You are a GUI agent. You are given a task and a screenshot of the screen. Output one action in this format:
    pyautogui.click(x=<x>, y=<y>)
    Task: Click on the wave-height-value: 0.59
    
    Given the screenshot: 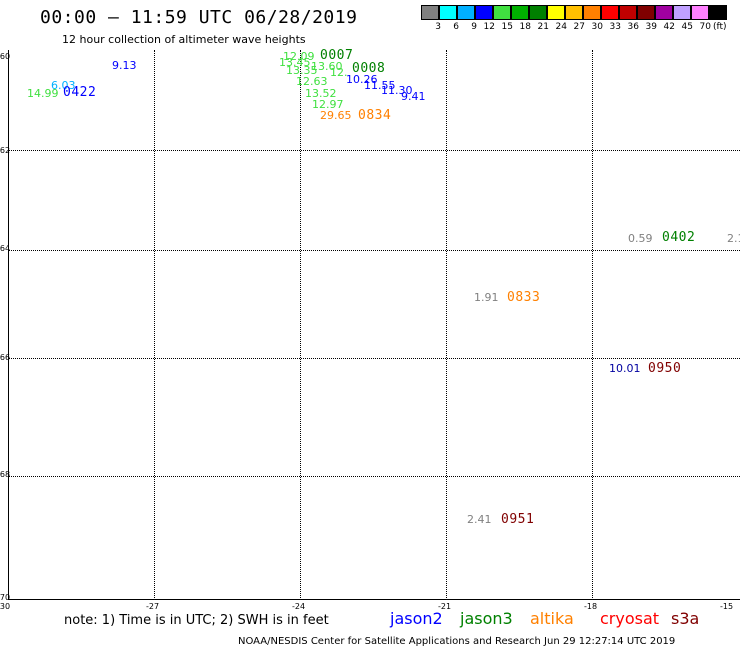 What is the action you would take?
    pyautogui.click(x=640, y=238)
    